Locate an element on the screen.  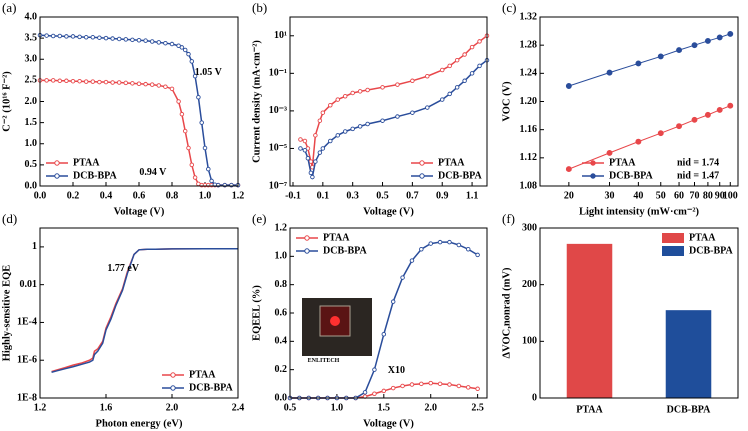
x-tick-label: 100 is located at coordinates (730, 195).